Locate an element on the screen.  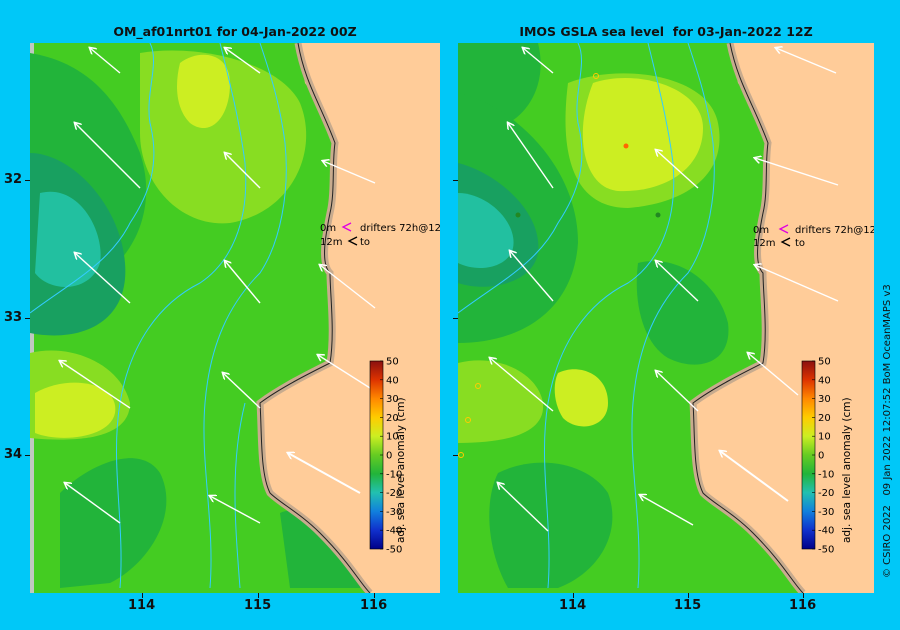
right-map-title: IMOS GSLA sea level for 03-Jan-2022 12Z is located at coordinates (666, 31).